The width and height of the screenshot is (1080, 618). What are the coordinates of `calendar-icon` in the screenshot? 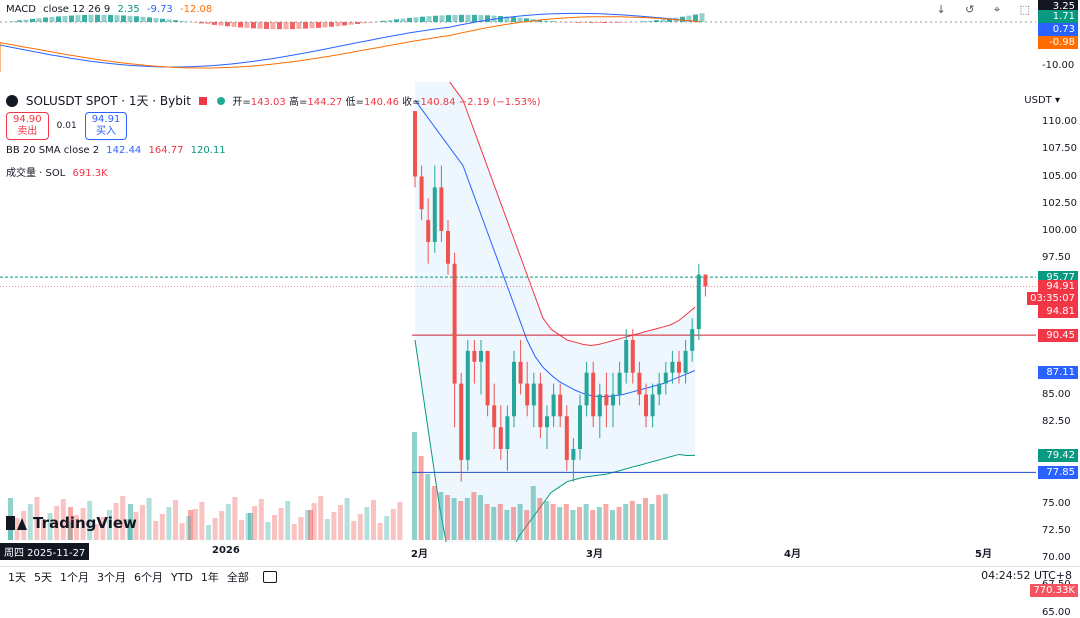 It's located at (270, 577).